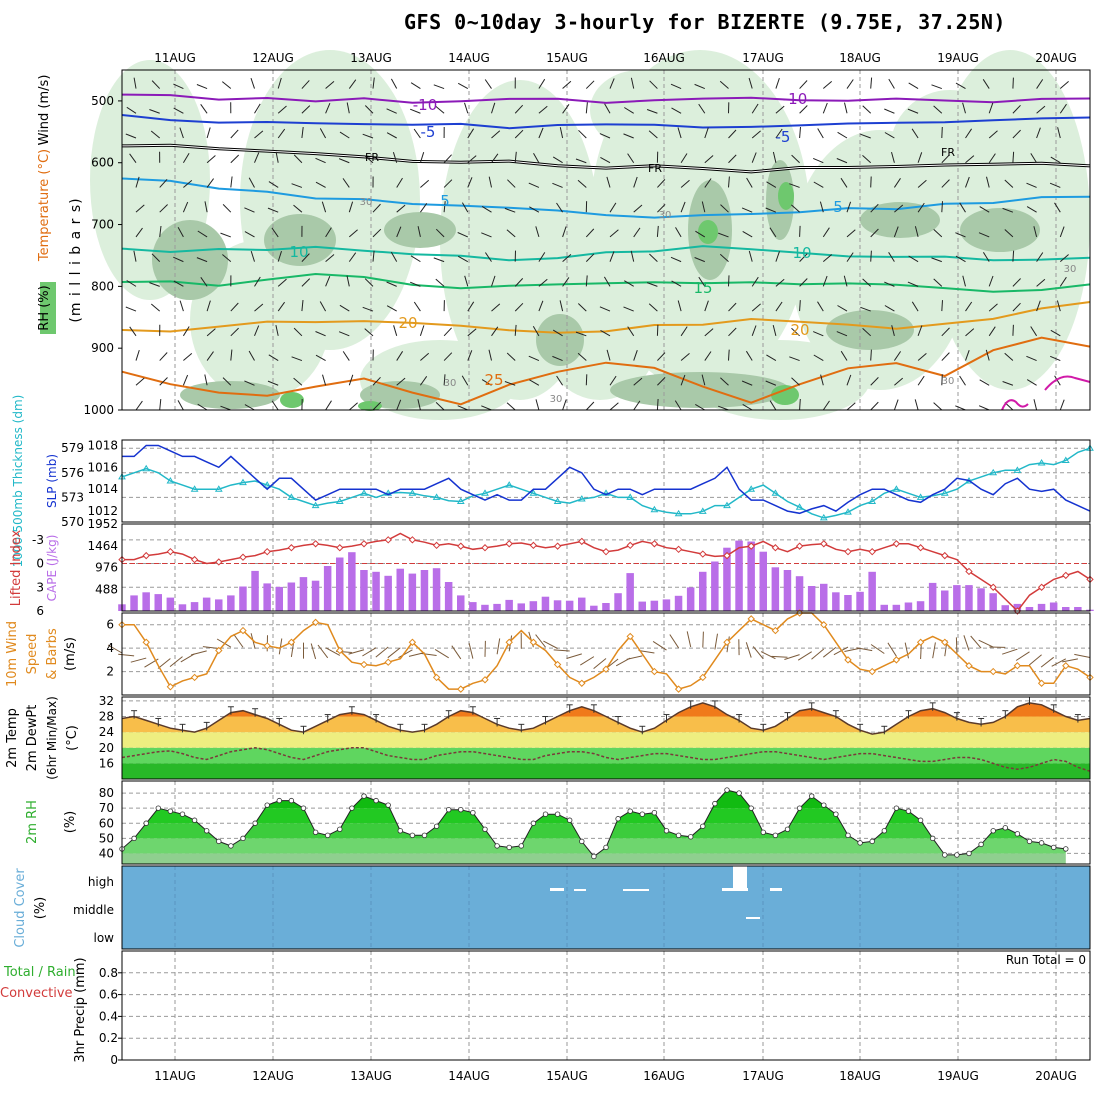 The width and height of the screenshot is (1100, 1100). I want to click on lifted-index-tick-label: 0, so click(40, 564).